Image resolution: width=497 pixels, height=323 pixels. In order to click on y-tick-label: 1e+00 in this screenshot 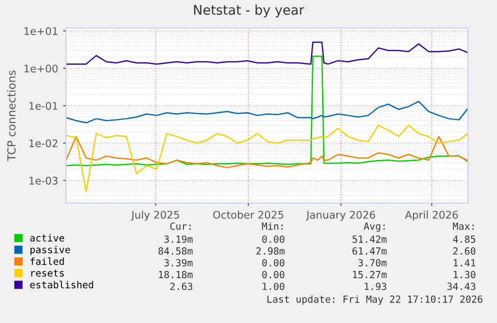, I will do `click(41, 68)`.